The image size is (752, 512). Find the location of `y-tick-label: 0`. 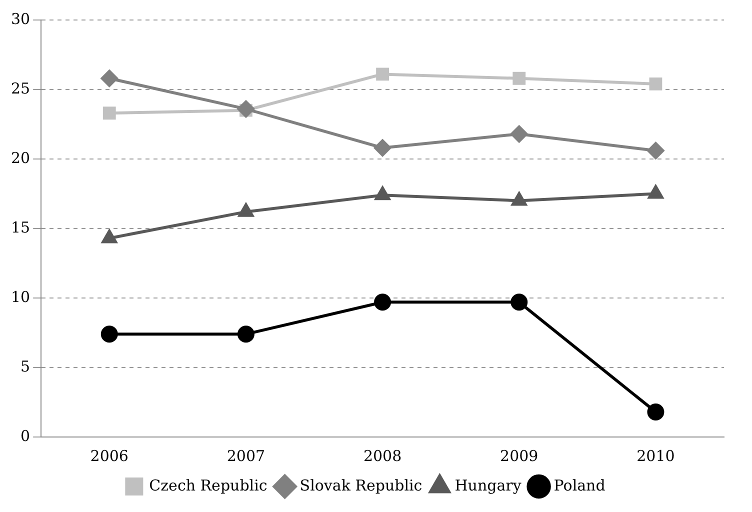

y-tick-label: 0 is located at coordinates (25, 435).